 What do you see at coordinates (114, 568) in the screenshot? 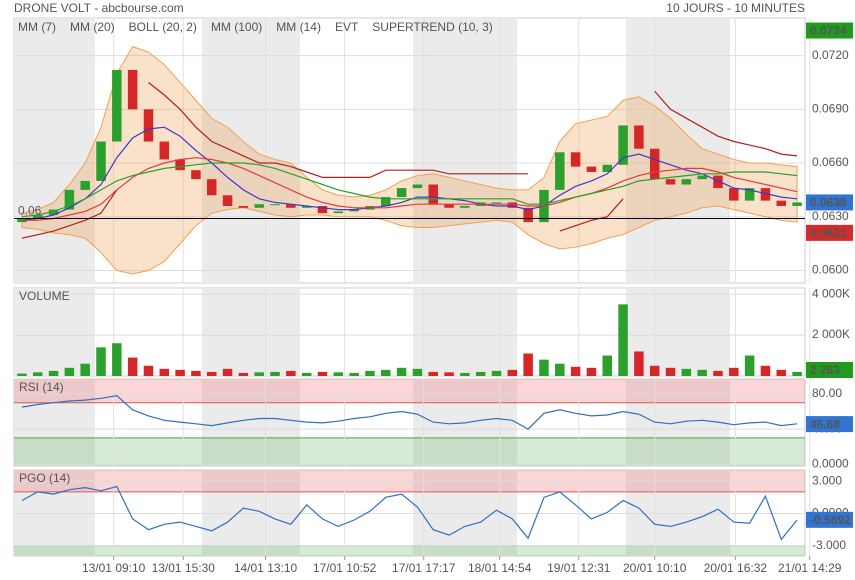
I see `x-tick-label: 13/01 09:10` at bounding box center [114, 568].